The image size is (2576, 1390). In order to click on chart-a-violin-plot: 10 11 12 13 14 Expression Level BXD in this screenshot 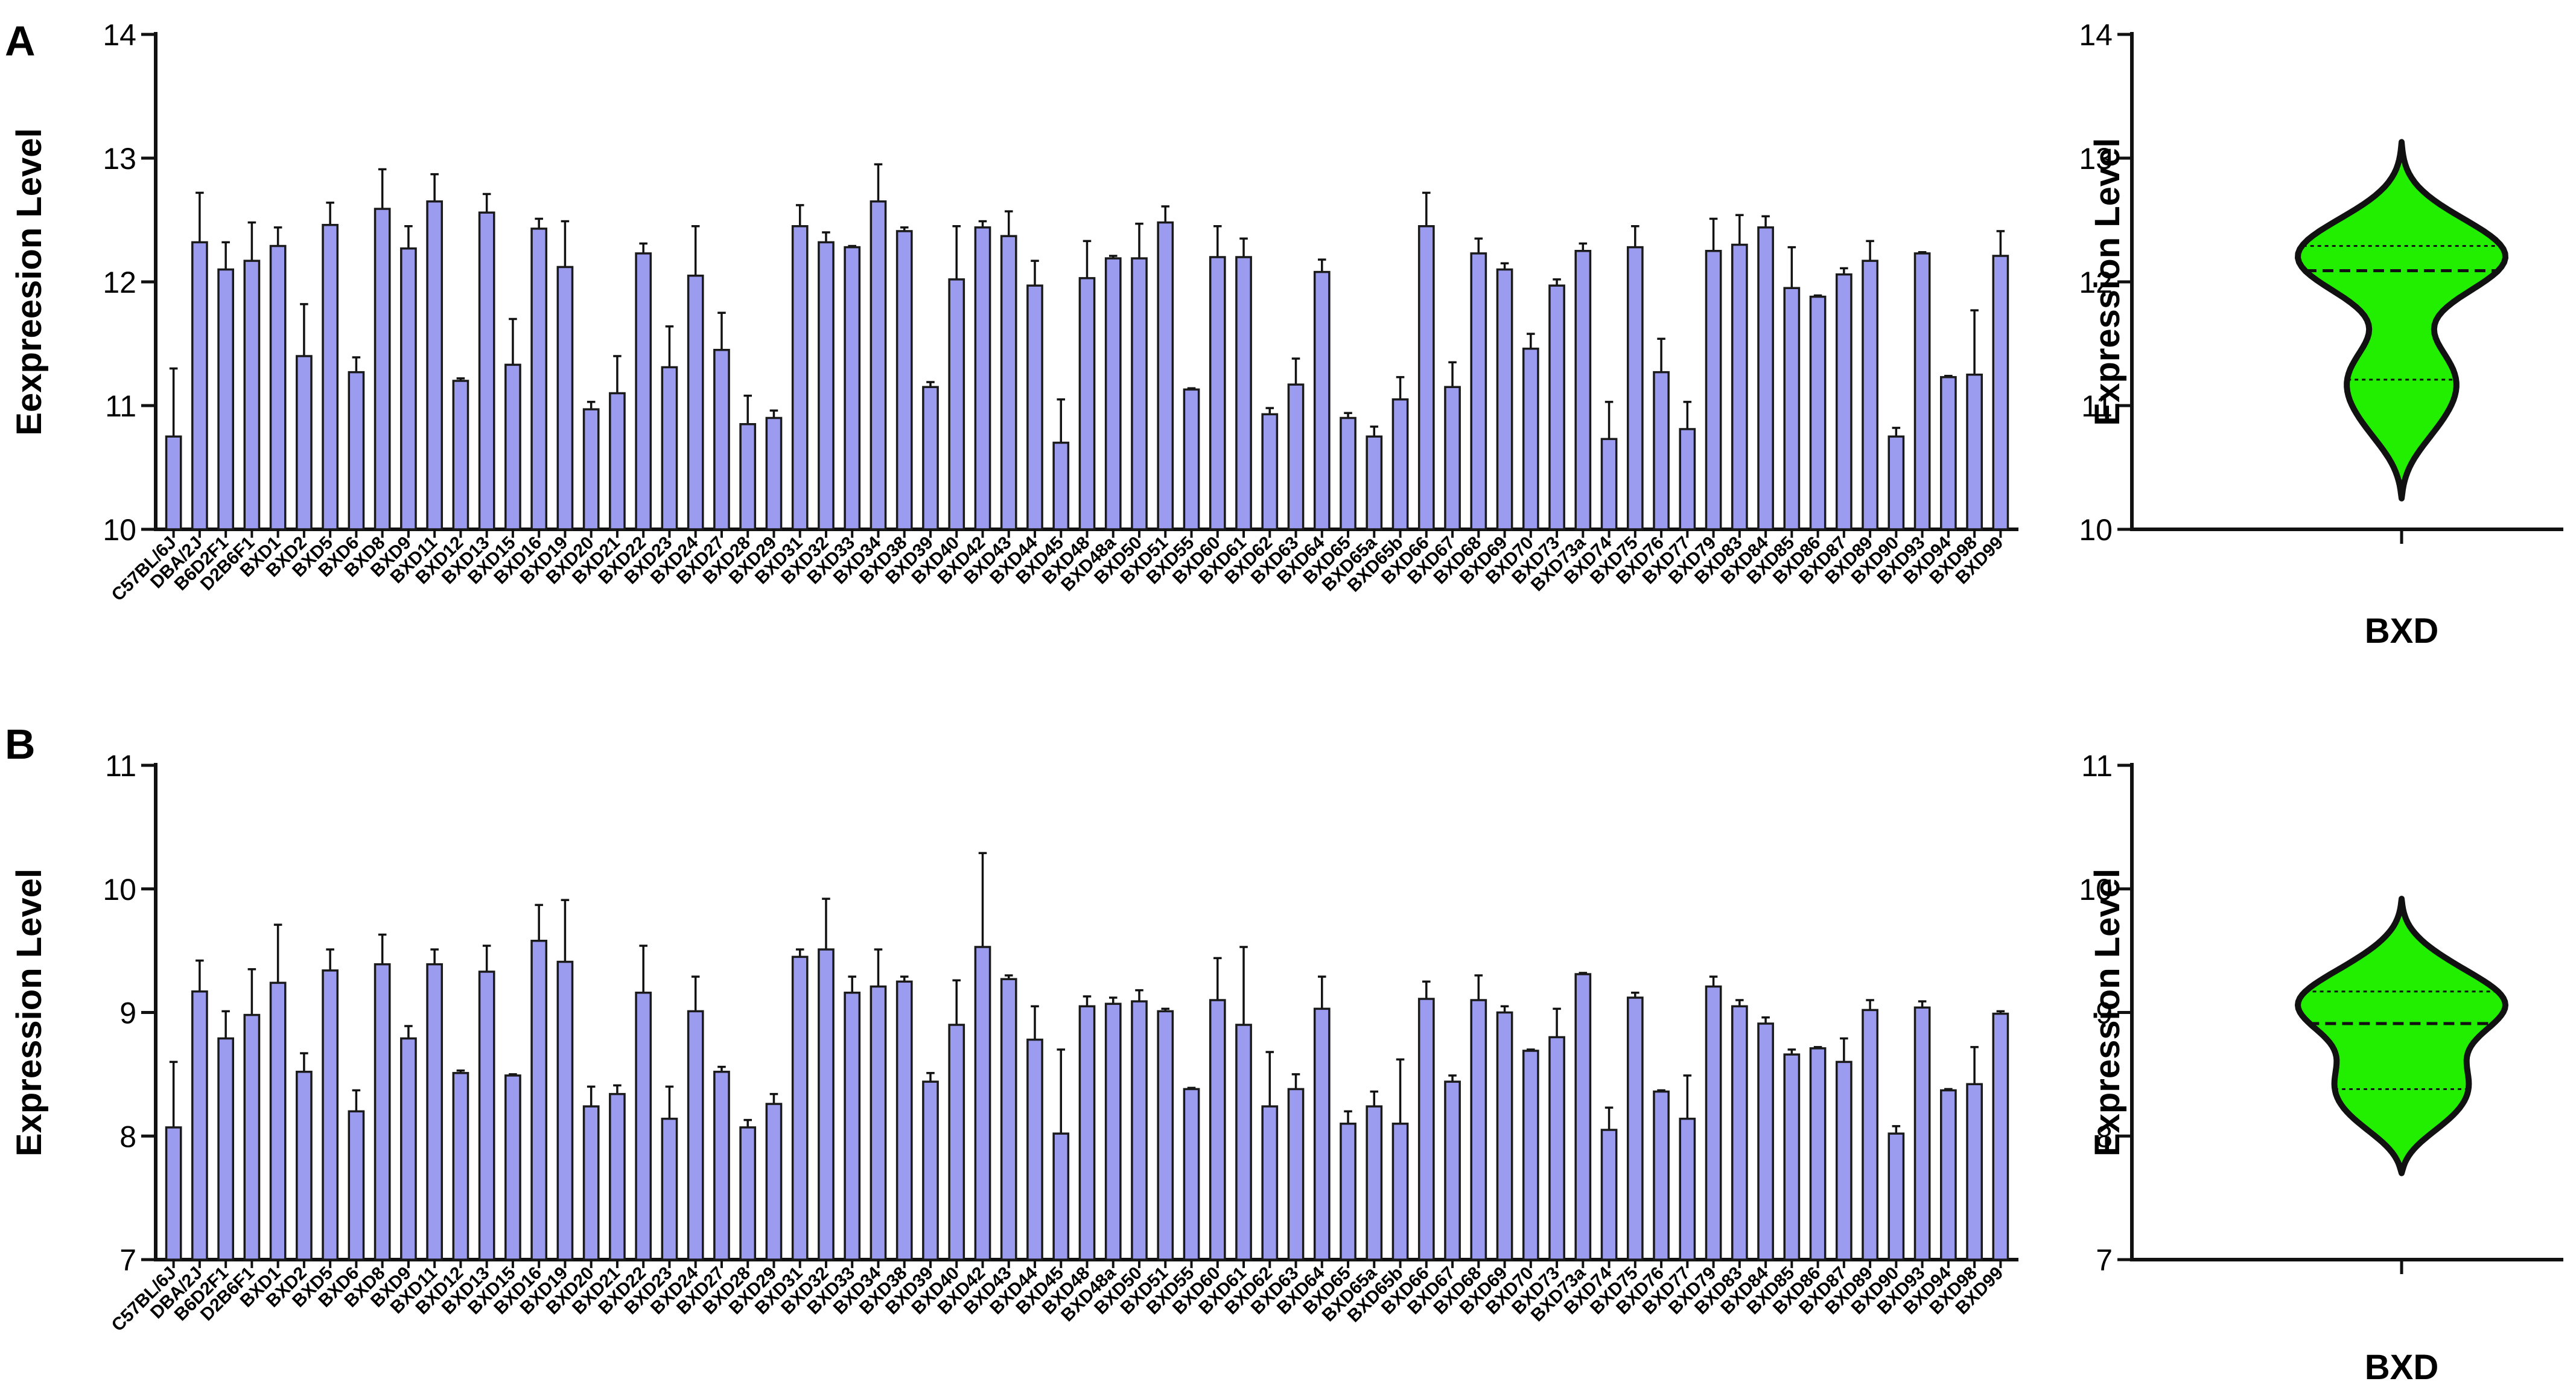, I will do `click(2321, 335)`.